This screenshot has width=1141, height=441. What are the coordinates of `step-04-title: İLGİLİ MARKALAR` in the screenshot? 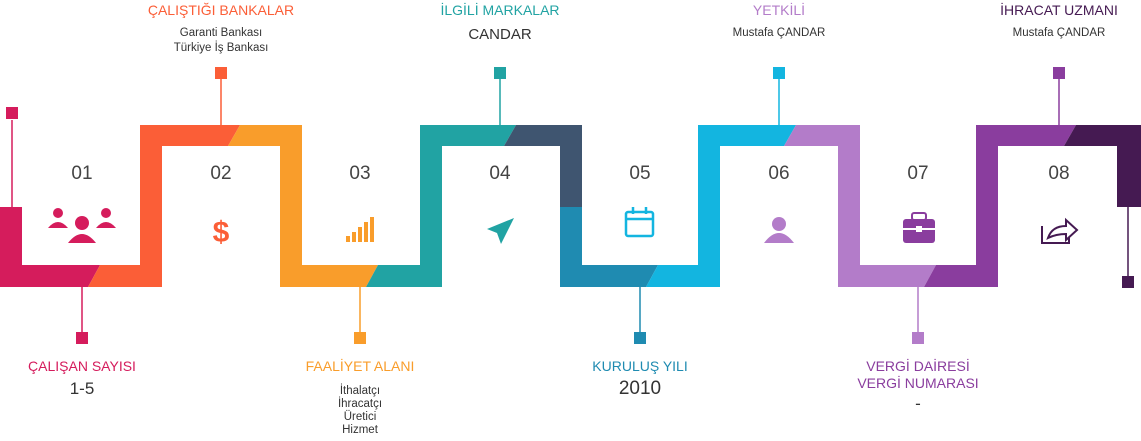 It's located at (500, 10).